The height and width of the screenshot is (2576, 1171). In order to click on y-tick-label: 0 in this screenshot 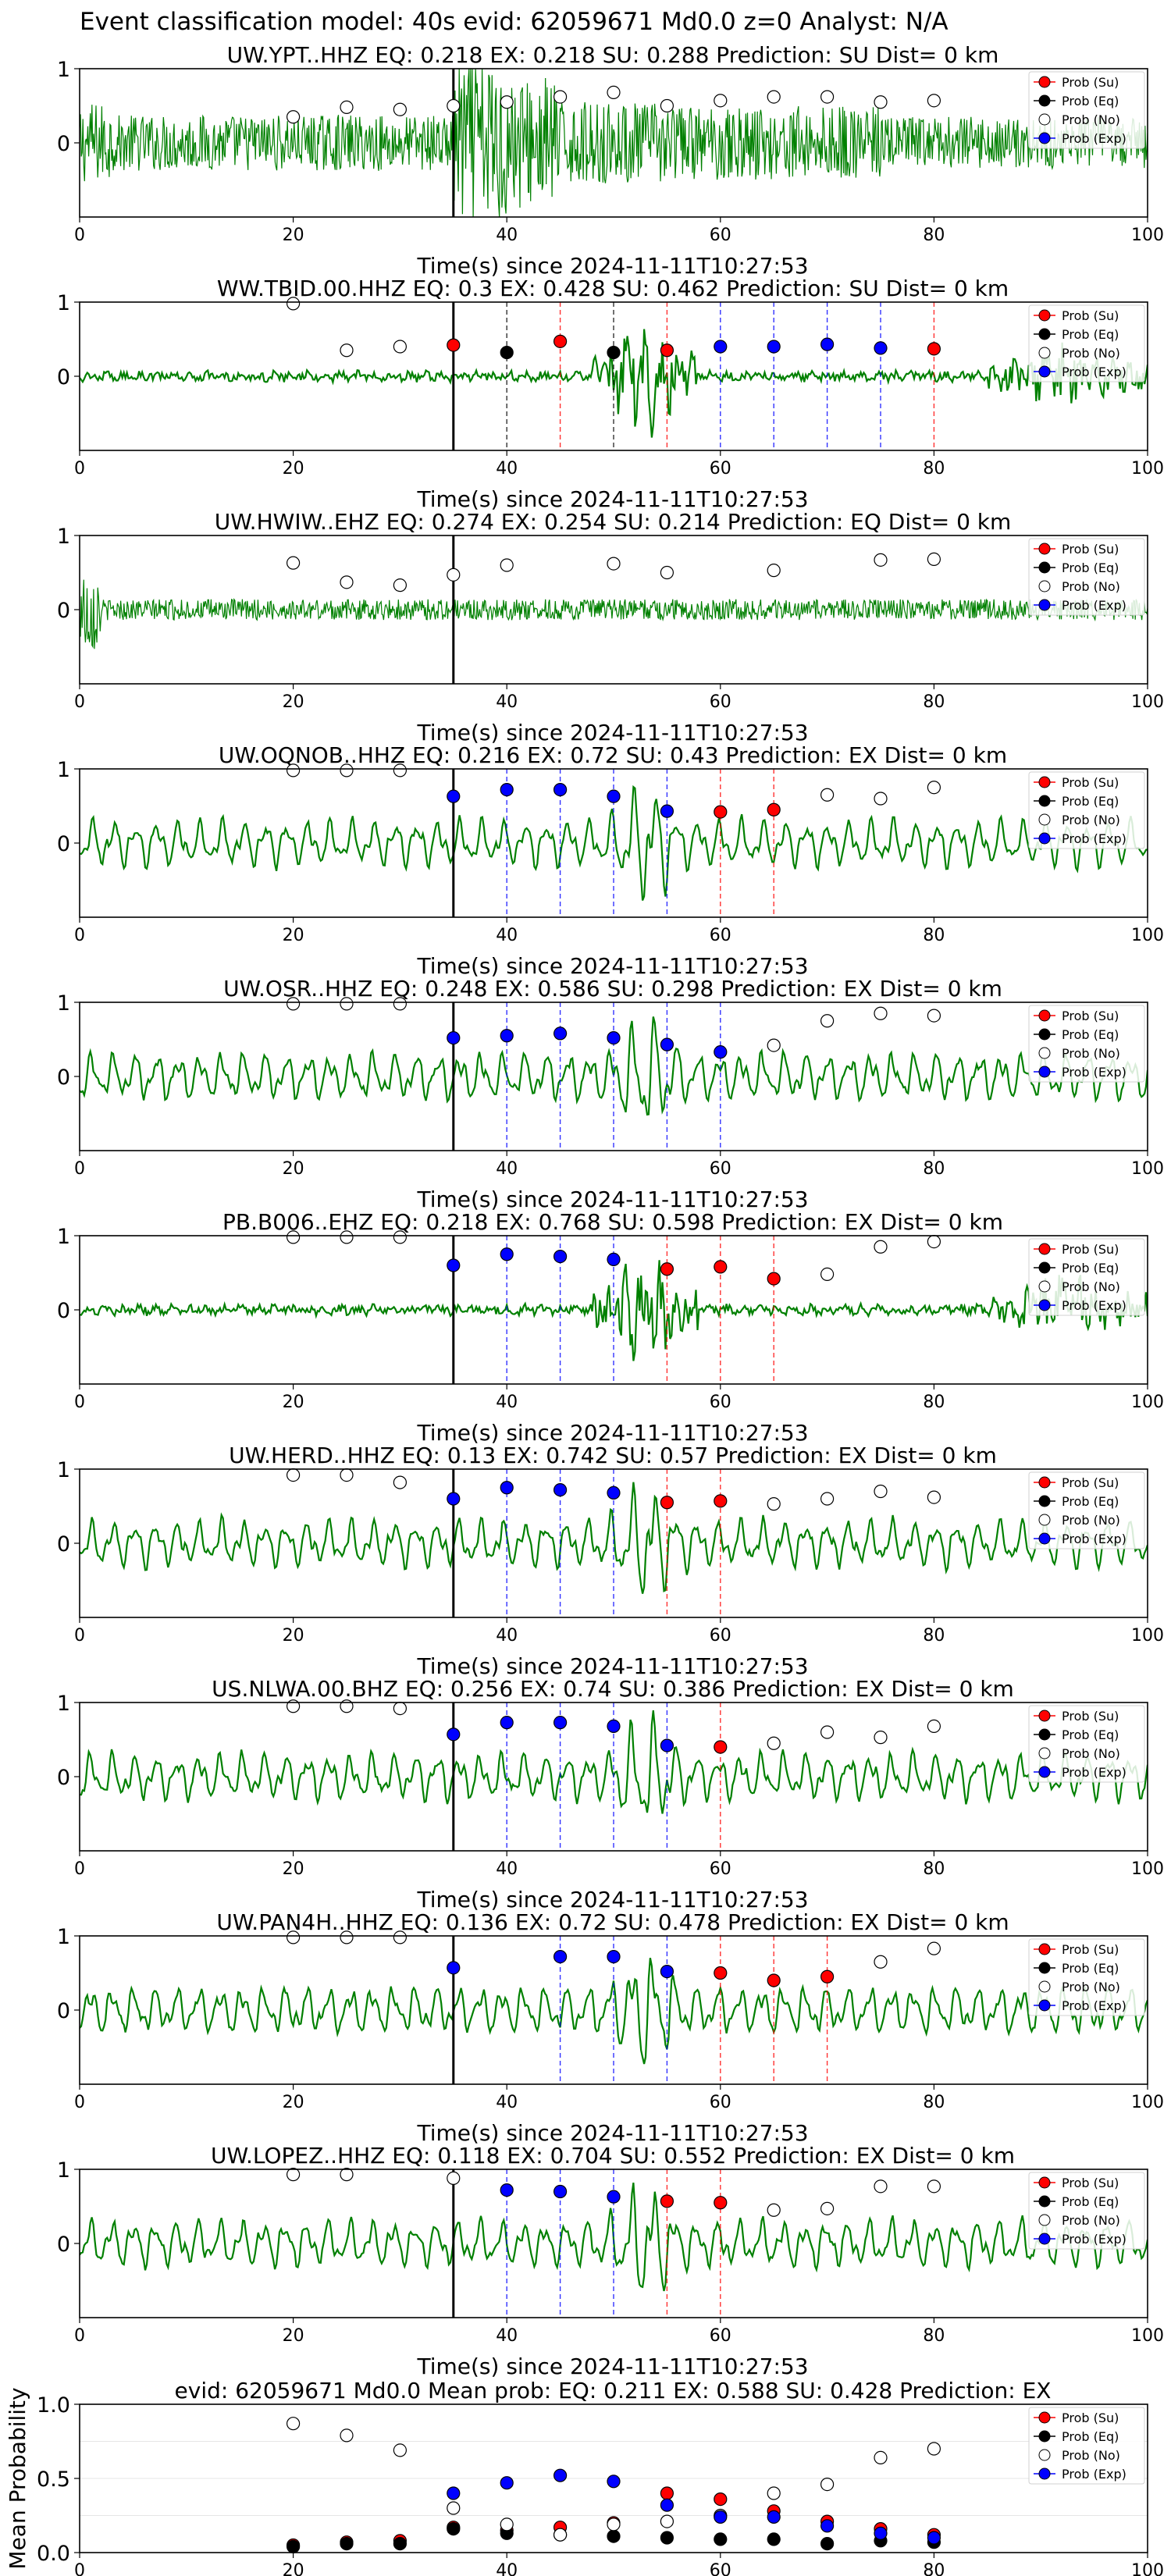, I will do `click(64, 377)`.